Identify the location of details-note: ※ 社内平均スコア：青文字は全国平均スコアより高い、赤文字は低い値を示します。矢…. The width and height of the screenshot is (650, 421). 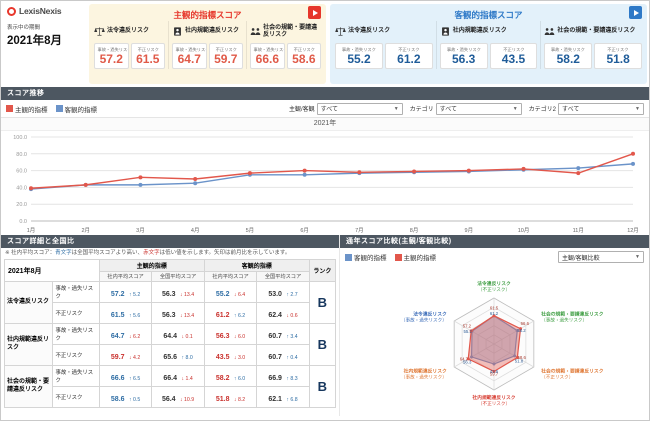
(170, 253).